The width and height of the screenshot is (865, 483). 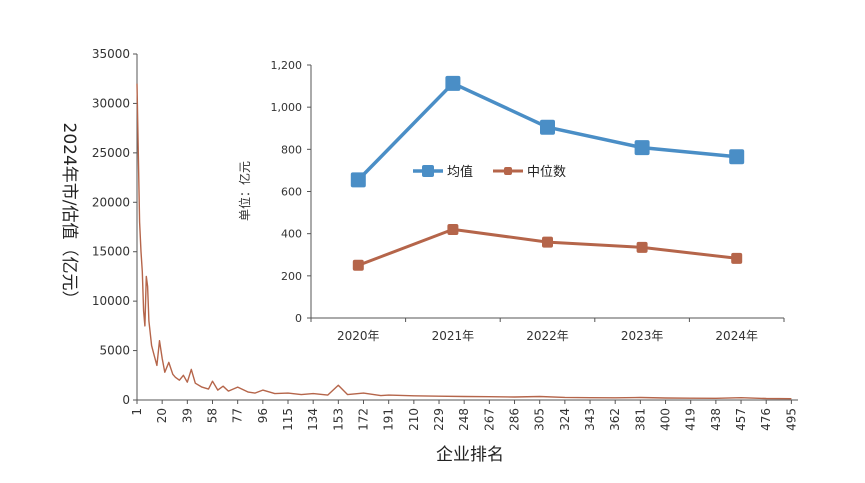 I want to click on x-tick-label: 210, so click(x=414, y=419).